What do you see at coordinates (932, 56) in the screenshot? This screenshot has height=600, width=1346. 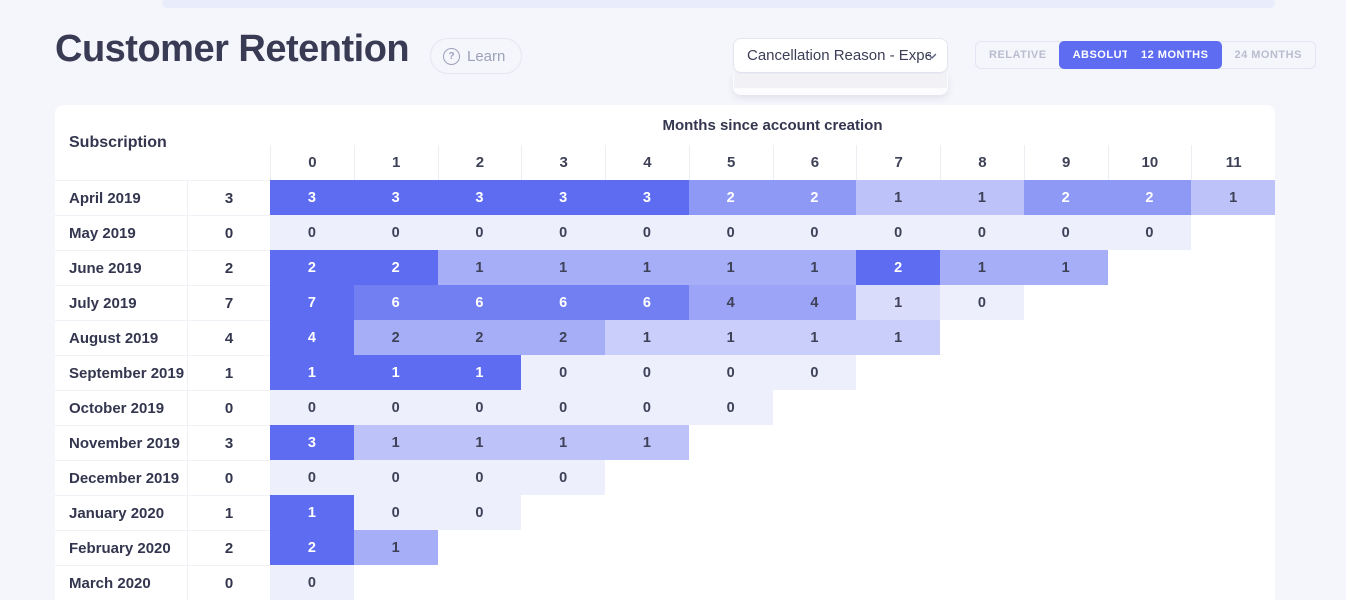 I see `chevron-down-icon` at bounding box center [932, 56].